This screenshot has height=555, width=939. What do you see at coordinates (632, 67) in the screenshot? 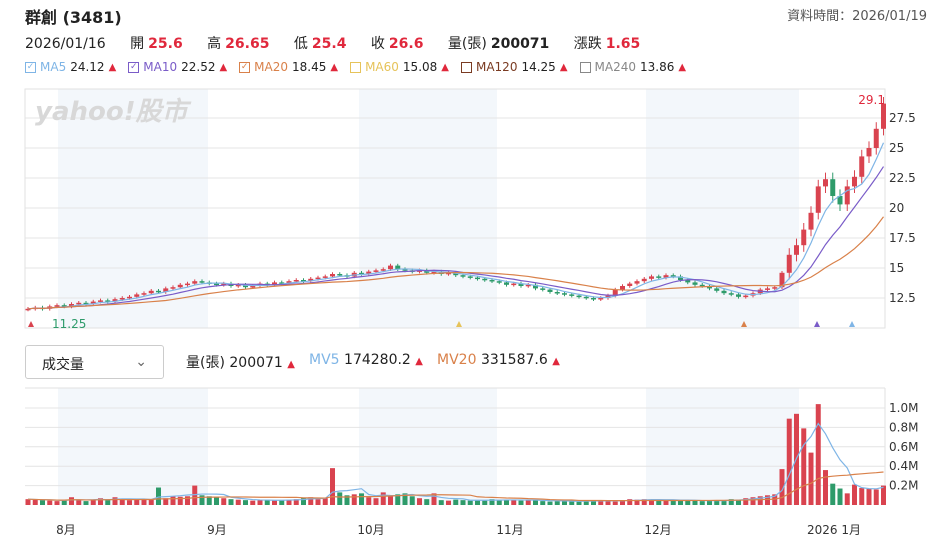
I see `ma-toggle-ma240: MA240 13.86 ▲` at bounding box center [632, 67].